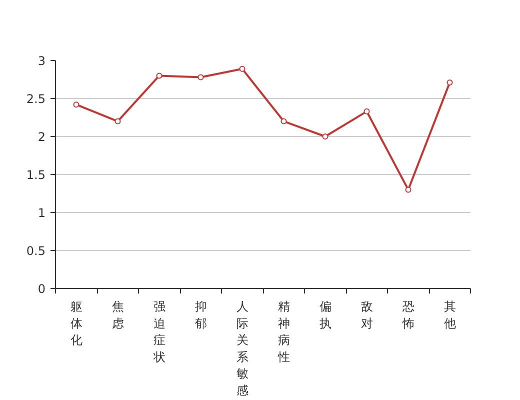 The image size is (520, 400). Describe the element at coordinates (36, 251) in the screenshot. I see `y-tick-label: 0.5` at that location.